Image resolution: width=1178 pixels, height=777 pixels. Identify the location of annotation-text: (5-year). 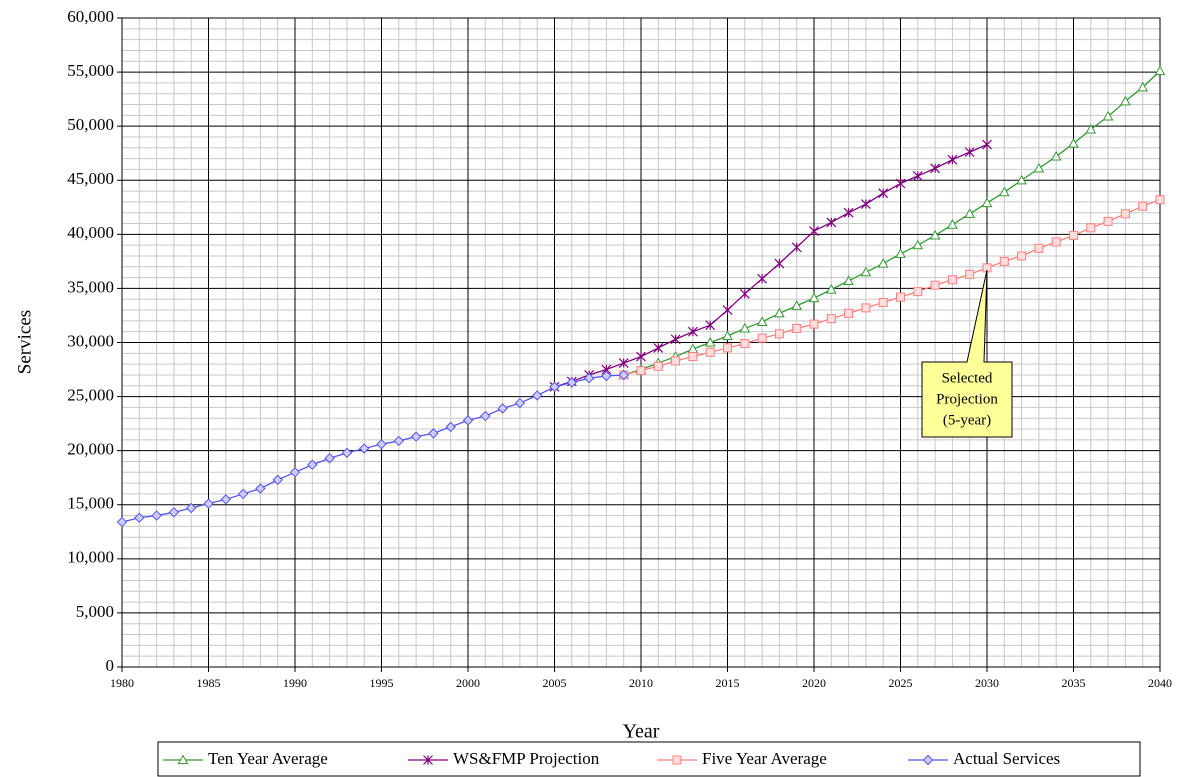
(967, 420).